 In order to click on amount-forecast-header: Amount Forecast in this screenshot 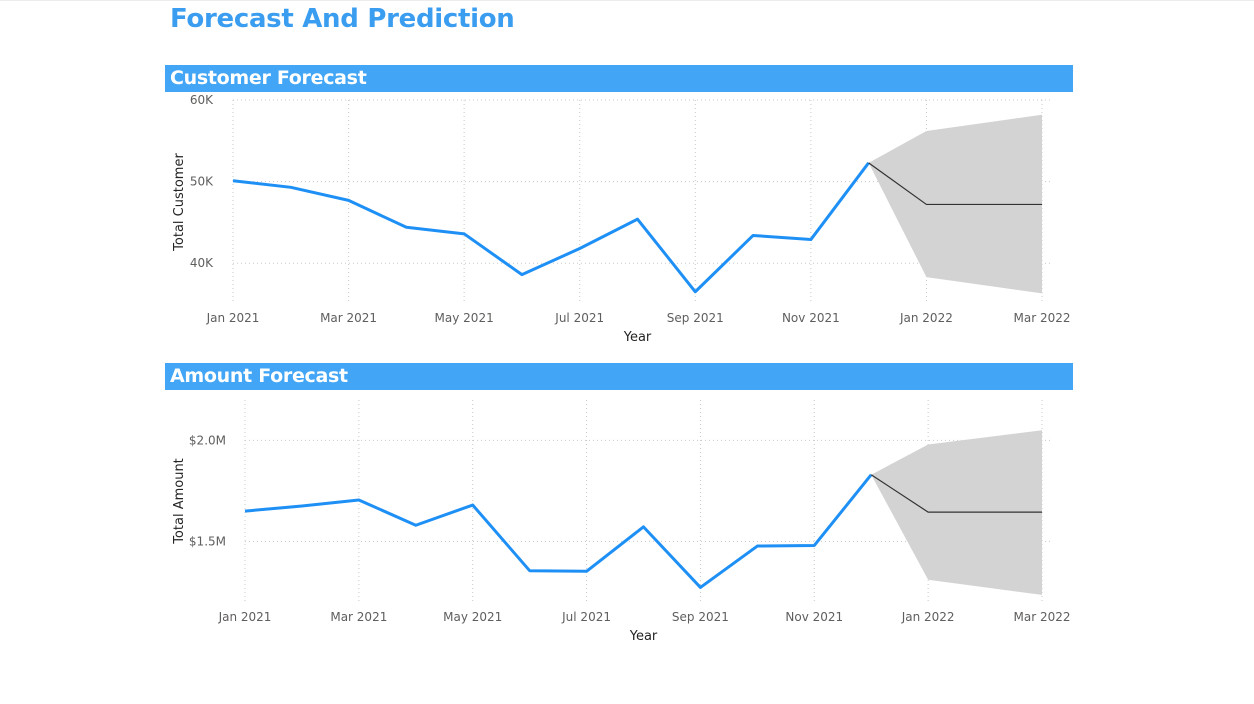, I will do `click(619, 376)`.